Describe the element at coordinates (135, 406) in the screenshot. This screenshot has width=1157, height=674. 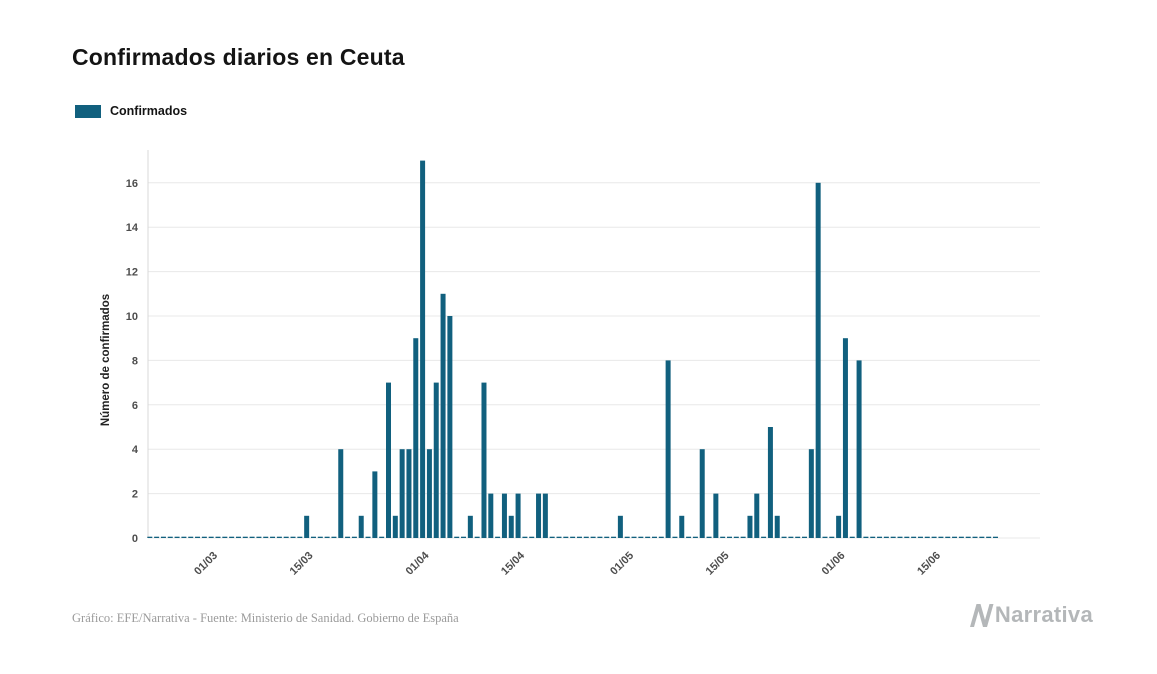
I see `y-tick-label: 6` at that location.